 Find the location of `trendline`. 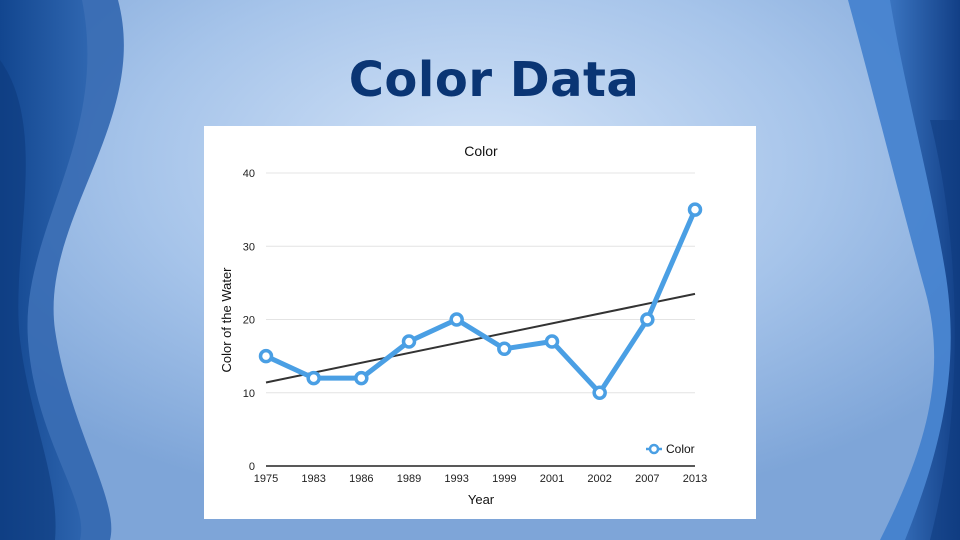

trendline is located at coordinates (480, 338).